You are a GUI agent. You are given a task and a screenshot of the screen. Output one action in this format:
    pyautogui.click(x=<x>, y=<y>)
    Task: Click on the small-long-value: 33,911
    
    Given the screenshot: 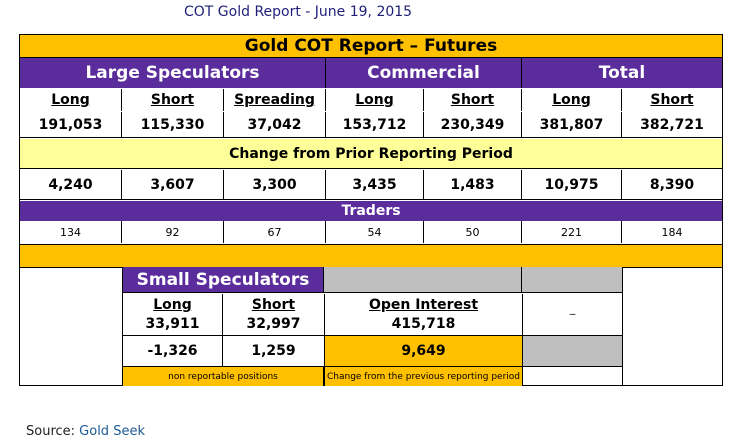 What is the action you would take?
    pyautogui.click(x=172, y=324)
    